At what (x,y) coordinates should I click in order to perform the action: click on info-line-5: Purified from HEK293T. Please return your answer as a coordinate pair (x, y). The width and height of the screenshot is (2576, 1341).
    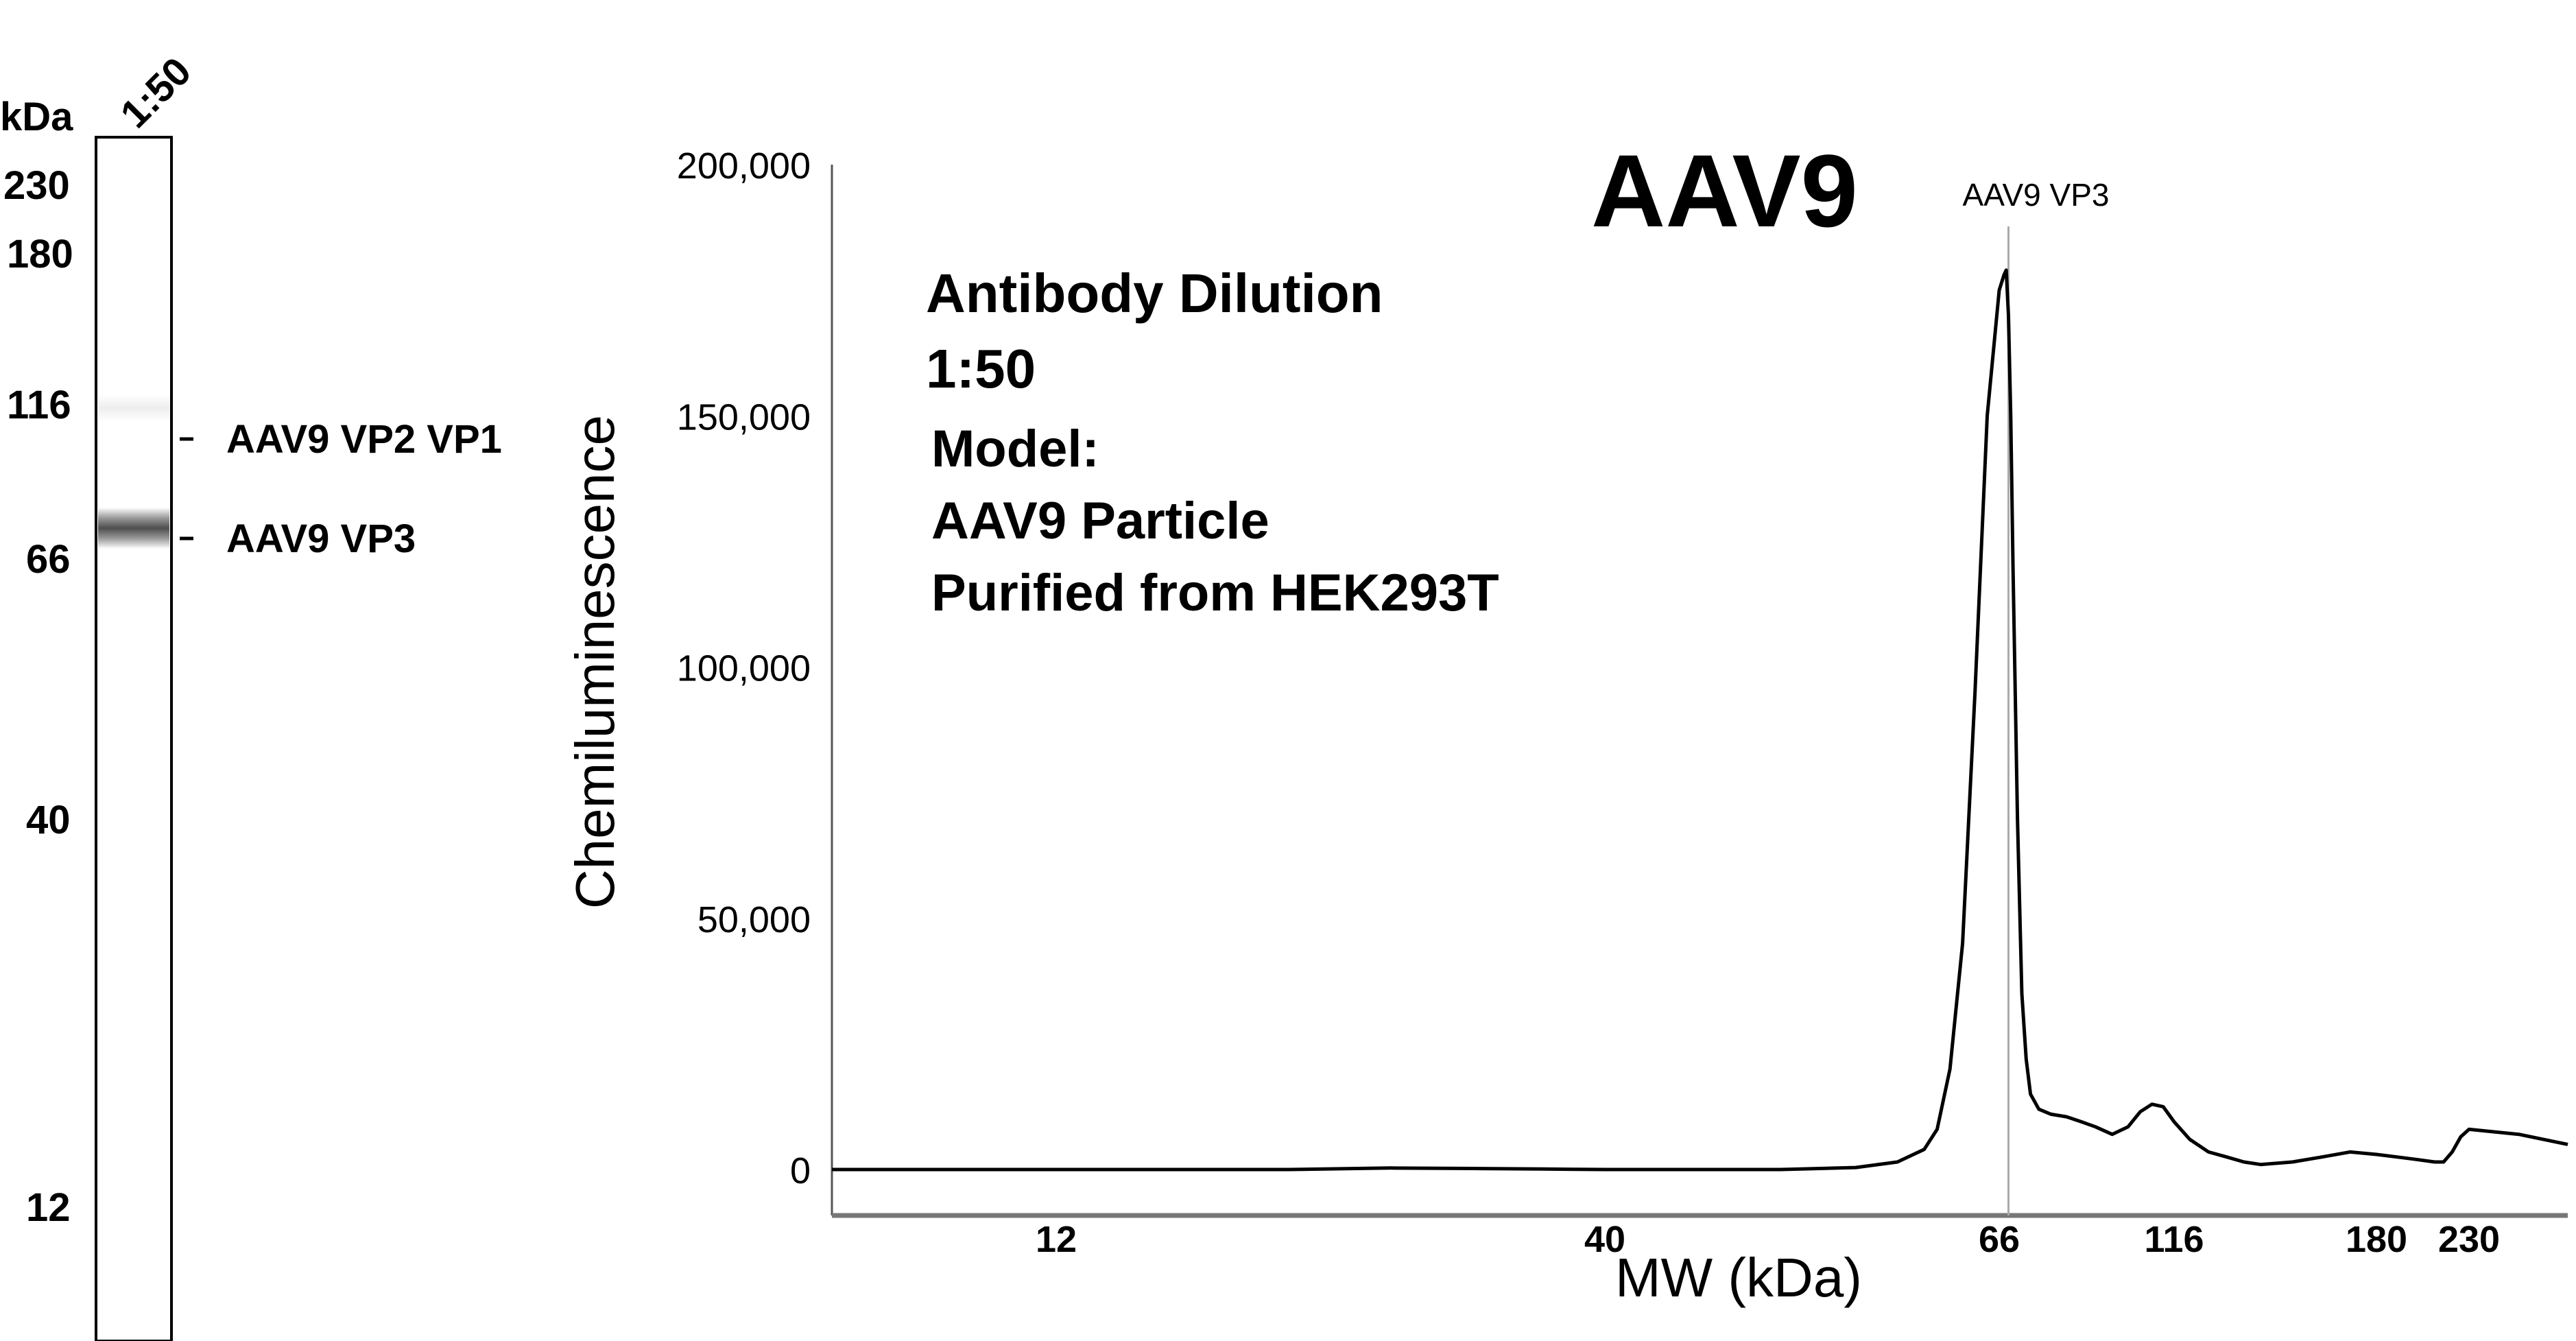
    Looking at the image, I should click on (1215, 593).